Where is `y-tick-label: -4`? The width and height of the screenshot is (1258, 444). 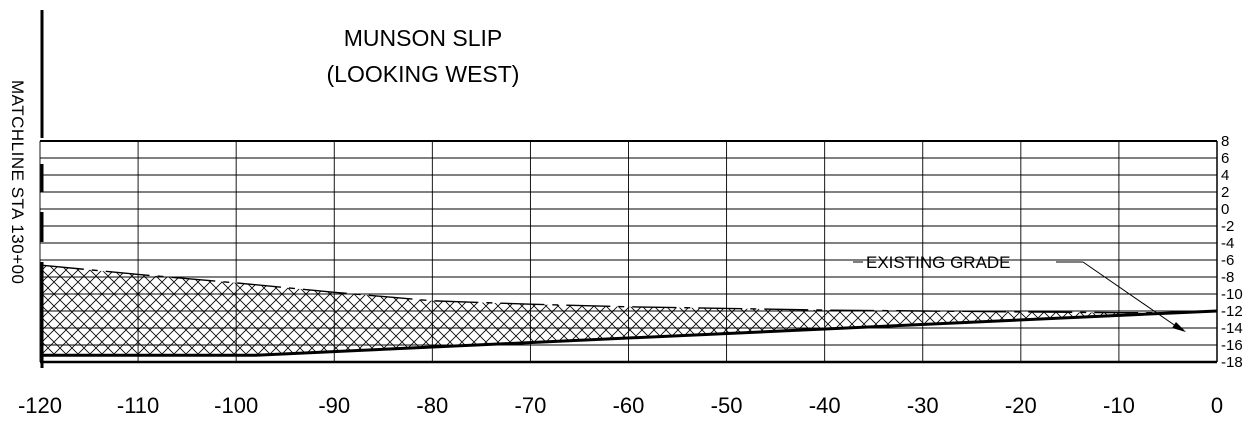 y-tick-label: -4 is located at coordinates (1227, 243).